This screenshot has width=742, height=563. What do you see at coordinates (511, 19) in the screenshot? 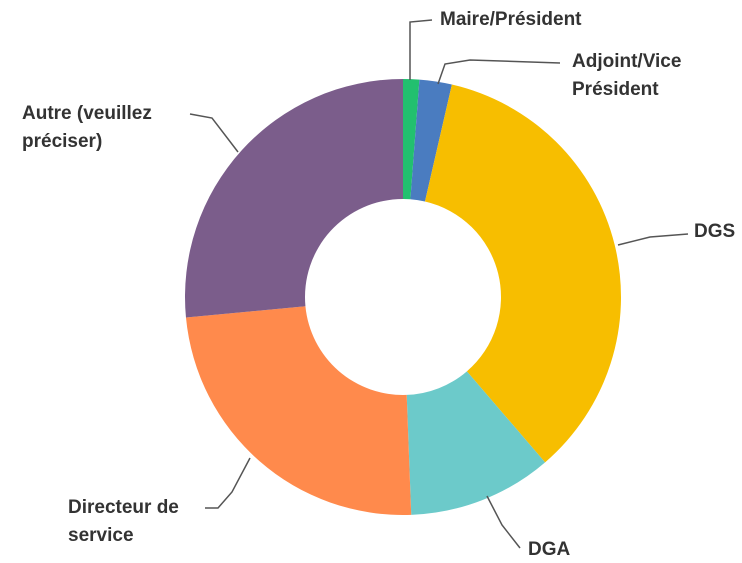
I see `slice-label: Maire/Président` at bounding box center [511, 19].